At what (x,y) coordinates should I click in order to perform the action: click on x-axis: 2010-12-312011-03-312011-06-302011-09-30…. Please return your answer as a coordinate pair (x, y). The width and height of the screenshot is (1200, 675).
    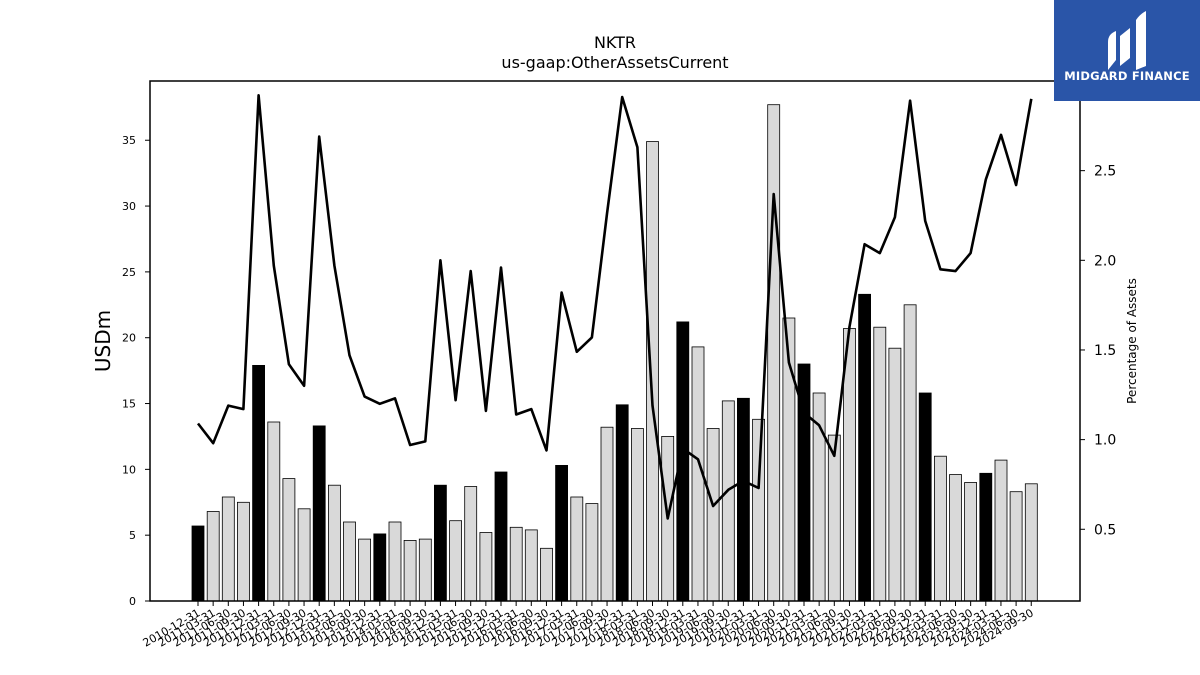
    Looking at the image, I should click on (588, 625).